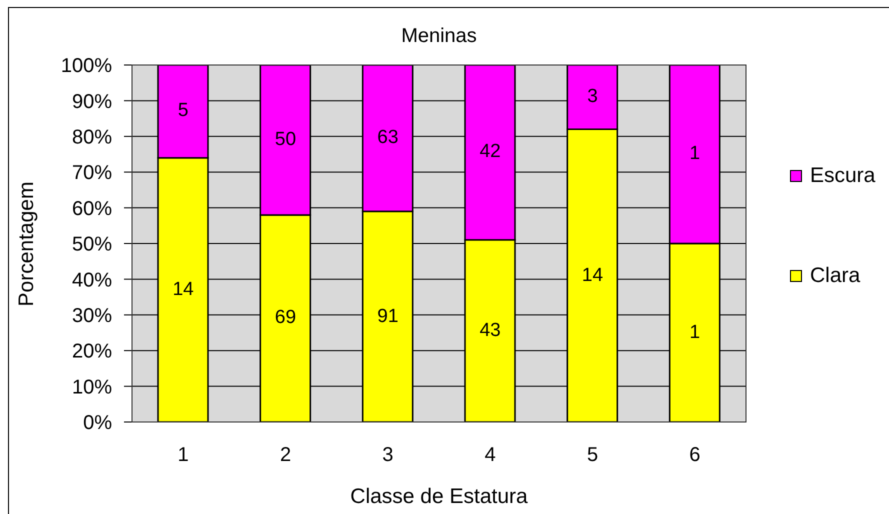 Image resolution: width=889 pixels, height=514 pixels. What do you see at coordinates (92, 387) in the screenshot?
I see `y-tick-label: 10%` at bounding box center [92, 387].